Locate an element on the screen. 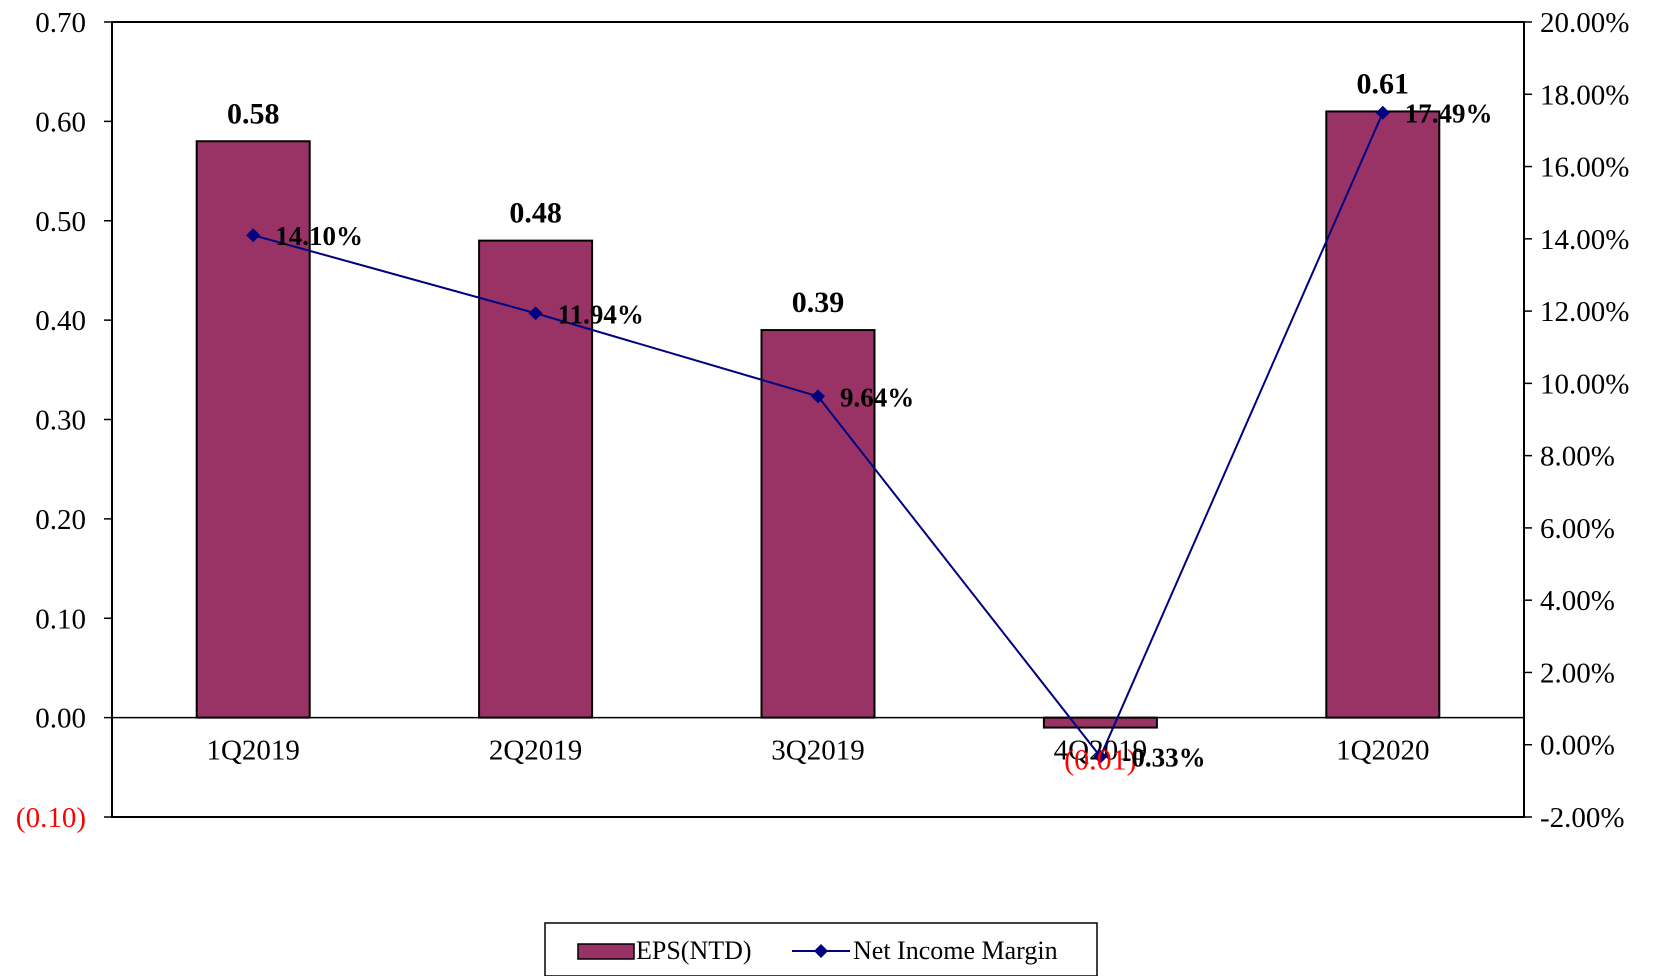 This screenshot has width=1655, height=976. net-income-margin-data-label: -0.33% is located at coordinates (1163, 758).